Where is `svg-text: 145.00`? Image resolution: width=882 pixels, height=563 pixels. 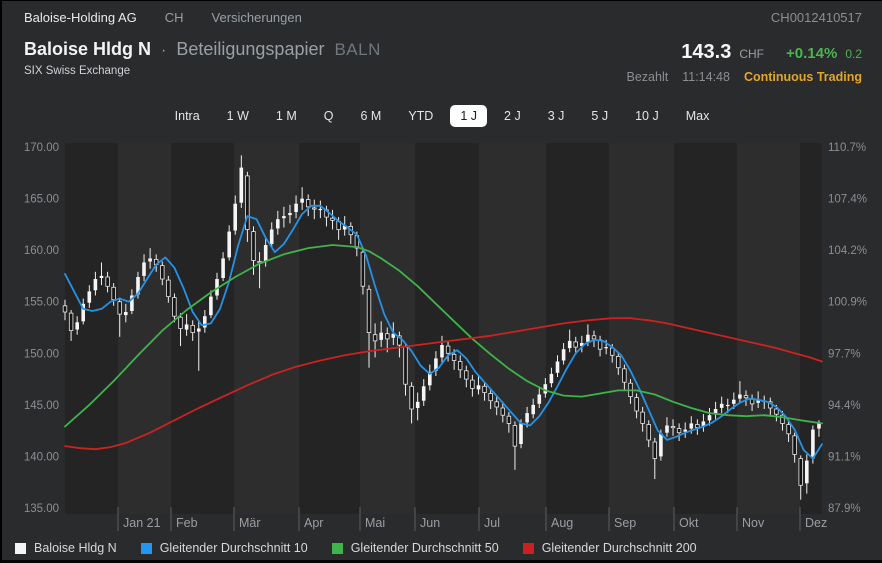
svg-text: 145.00 is located at coordinates (41, 406).